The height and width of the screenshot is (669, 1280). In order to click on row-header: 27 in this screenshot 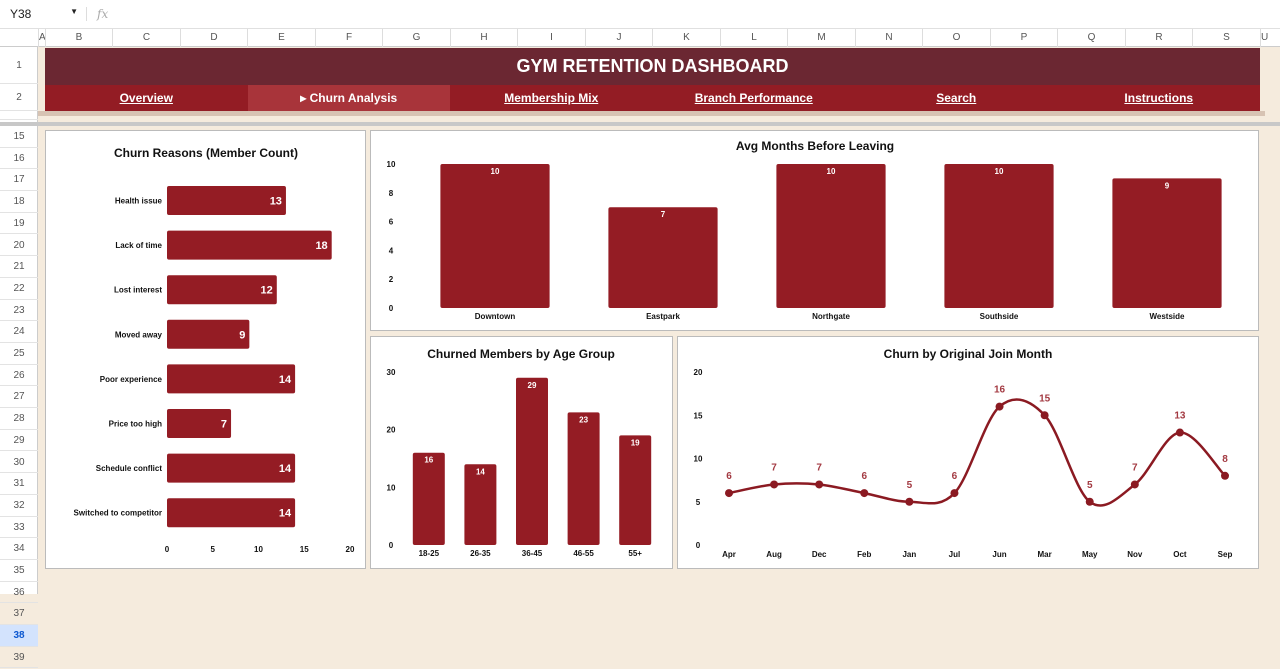, I will do `click(19, 397)`.